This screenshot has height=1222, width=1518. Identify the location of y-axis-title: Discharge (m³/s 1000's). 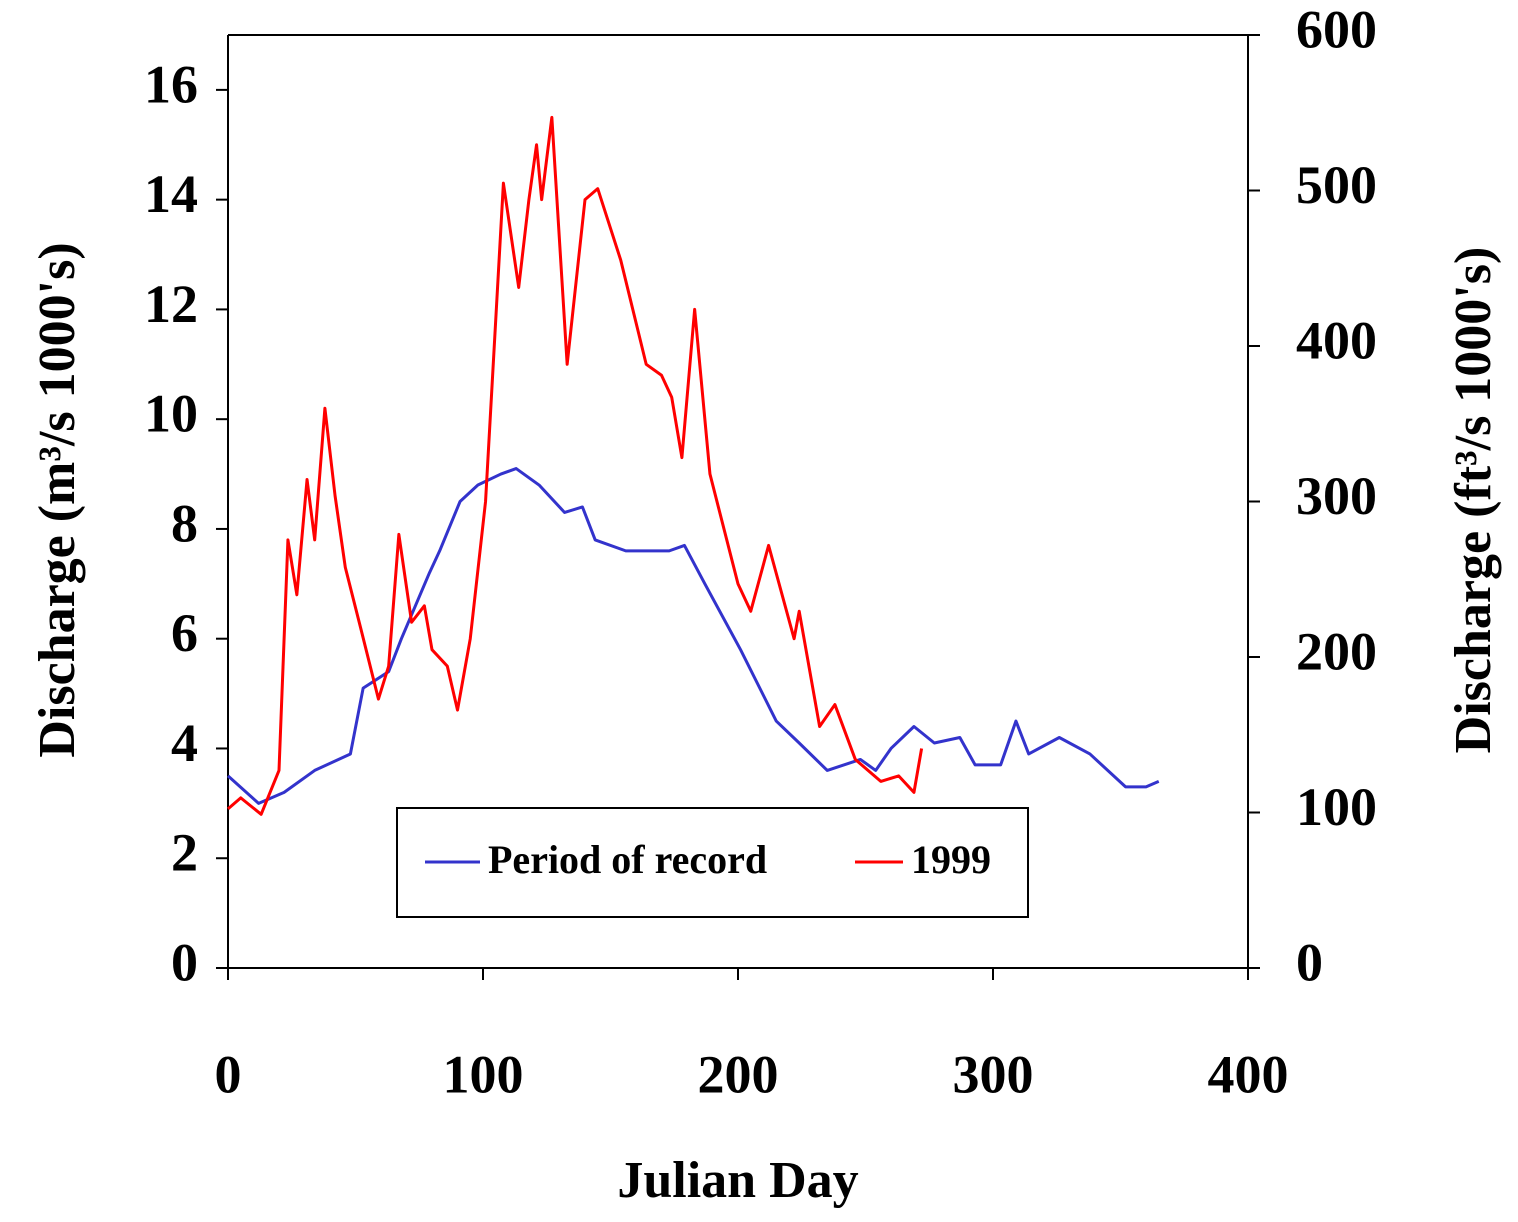
(57, 499).